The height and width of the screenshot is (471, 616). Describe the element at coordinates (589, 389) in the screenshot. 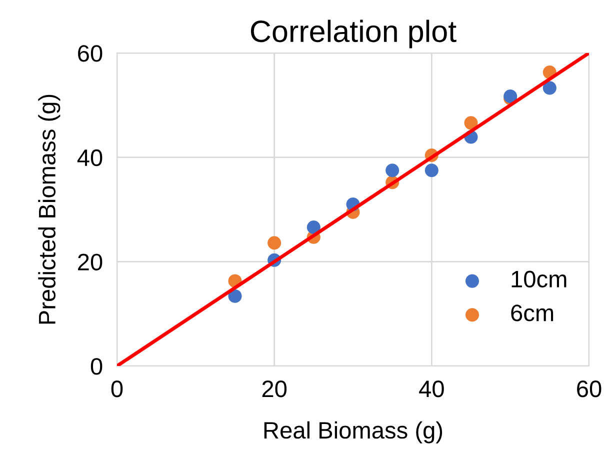

I see `x-tick-label: 60` at that location.